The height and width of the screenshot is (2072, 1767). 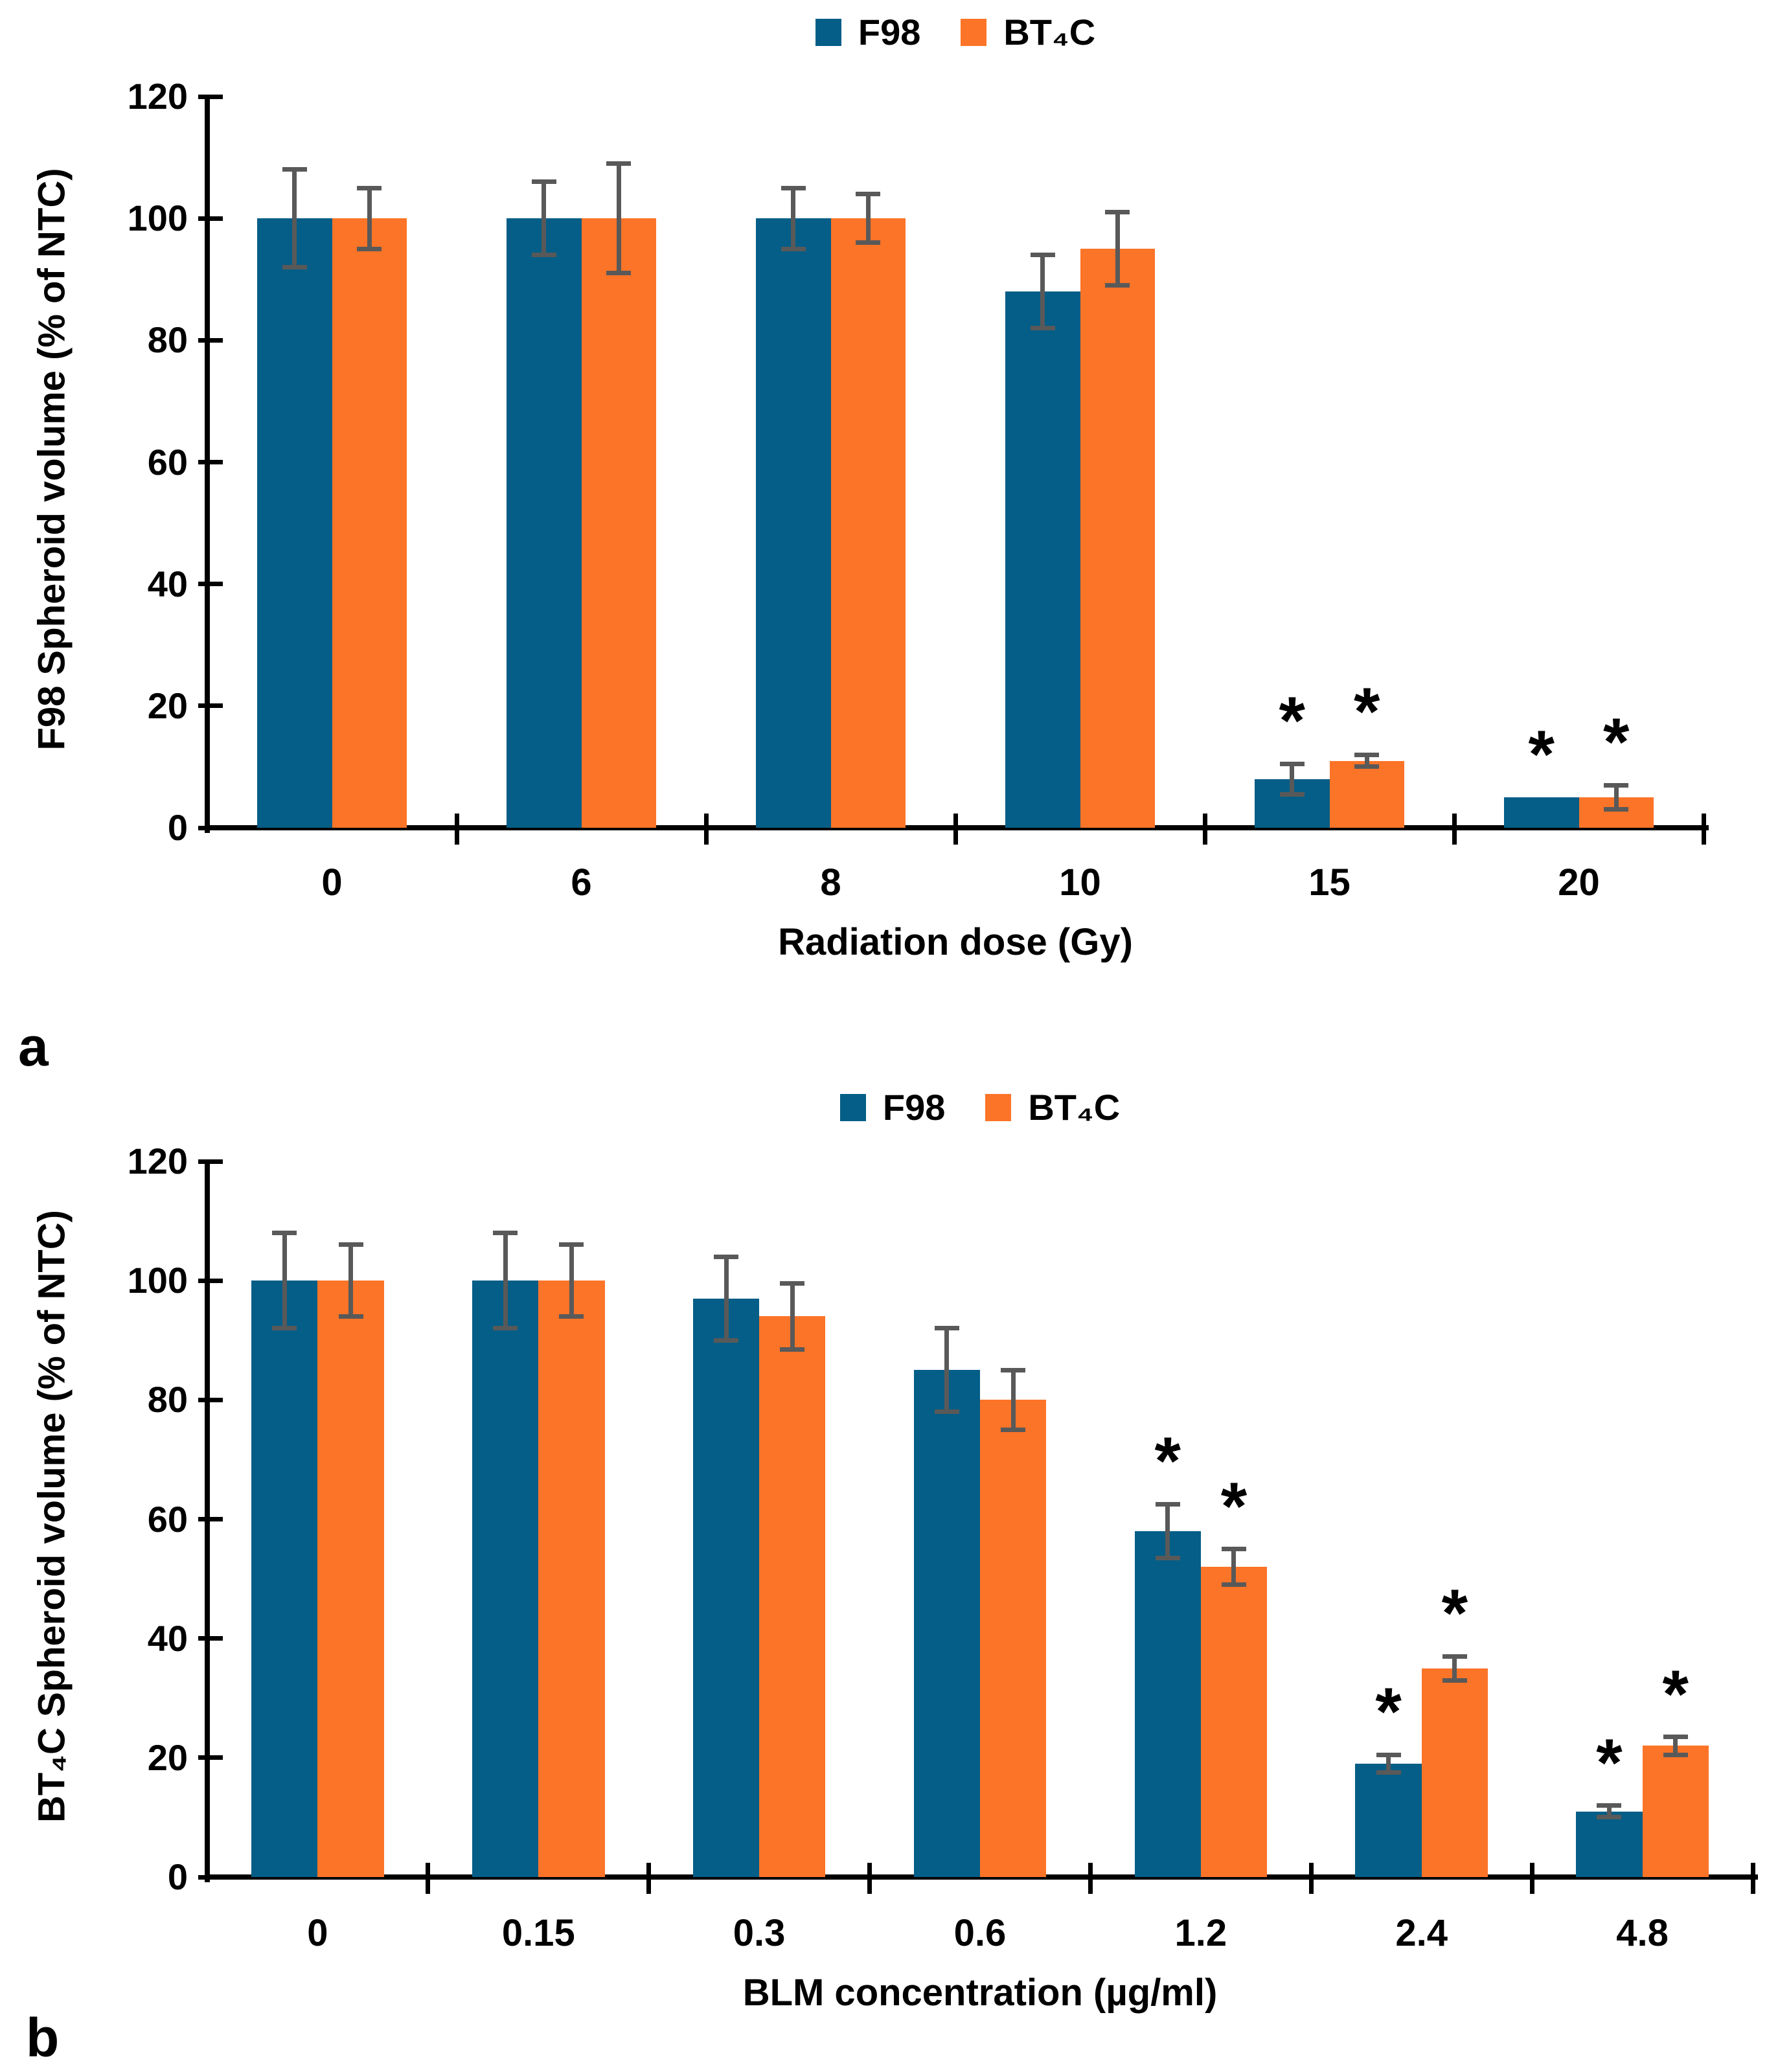 What do you see at coordinates (1579, 882) in the screenshot?
I see `x-tick-label-20-a: 20` at bounding box center [1579, 882].